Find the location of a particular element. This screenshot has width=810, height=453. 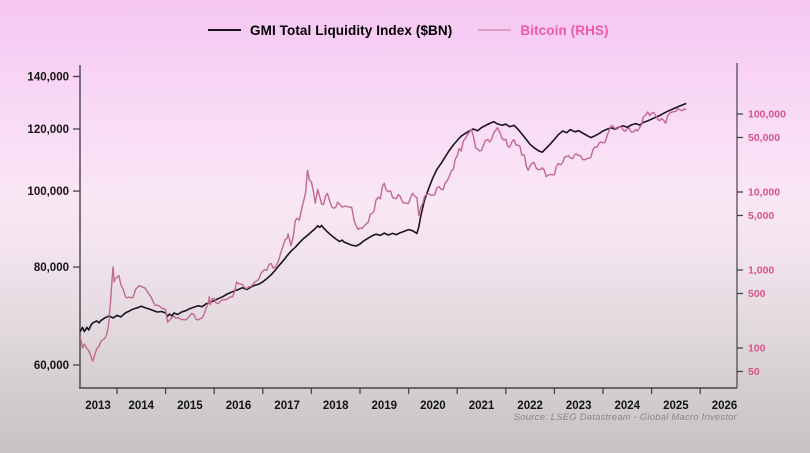

x-axis-tick-label: 2026 is located at coordinates (725, 406).